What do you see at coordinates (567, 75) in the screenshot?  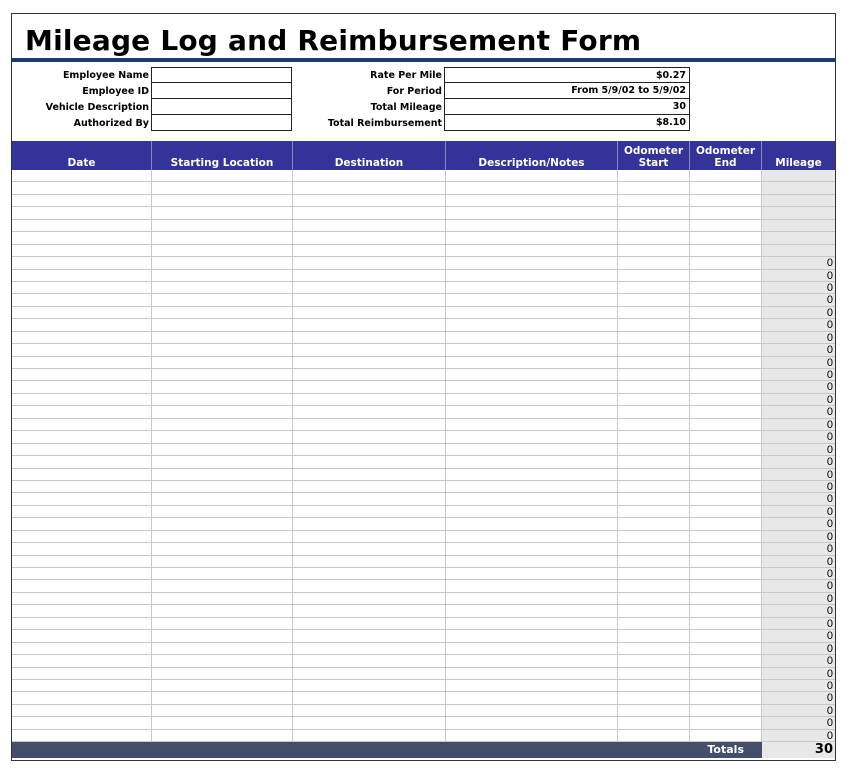 I see `field-input: $0.27` at bounding box center [567, 75].